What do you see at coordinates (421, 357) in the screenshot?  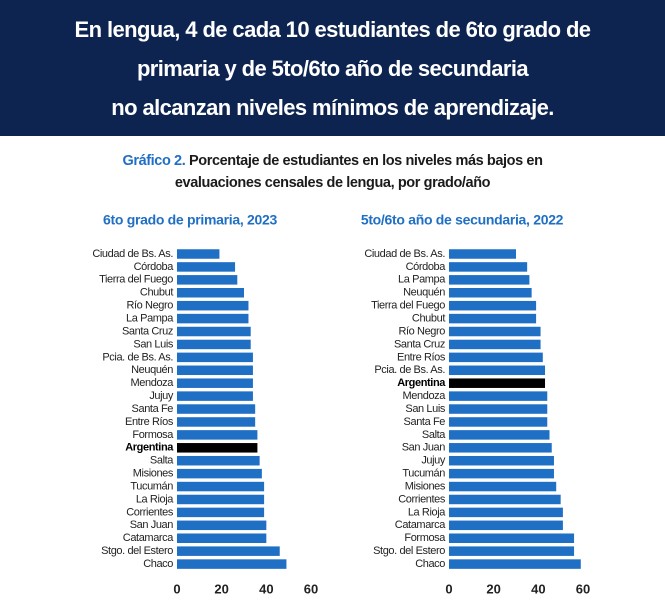 I see `category-label: Entre Ríos` at bounding box center [421, 357].